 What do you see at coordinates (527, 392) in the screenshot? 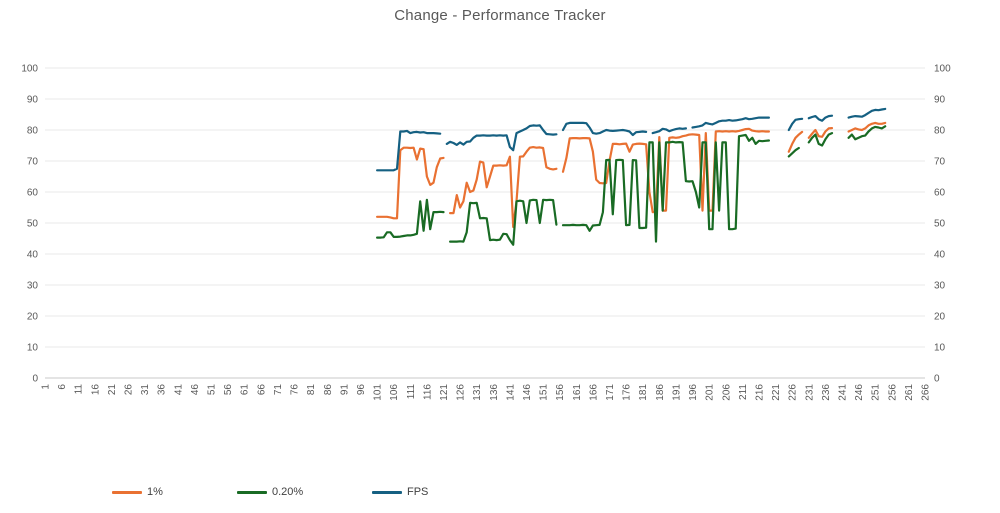
I see `x-axis-tick-label: 146` at bounding box center [527, 392].